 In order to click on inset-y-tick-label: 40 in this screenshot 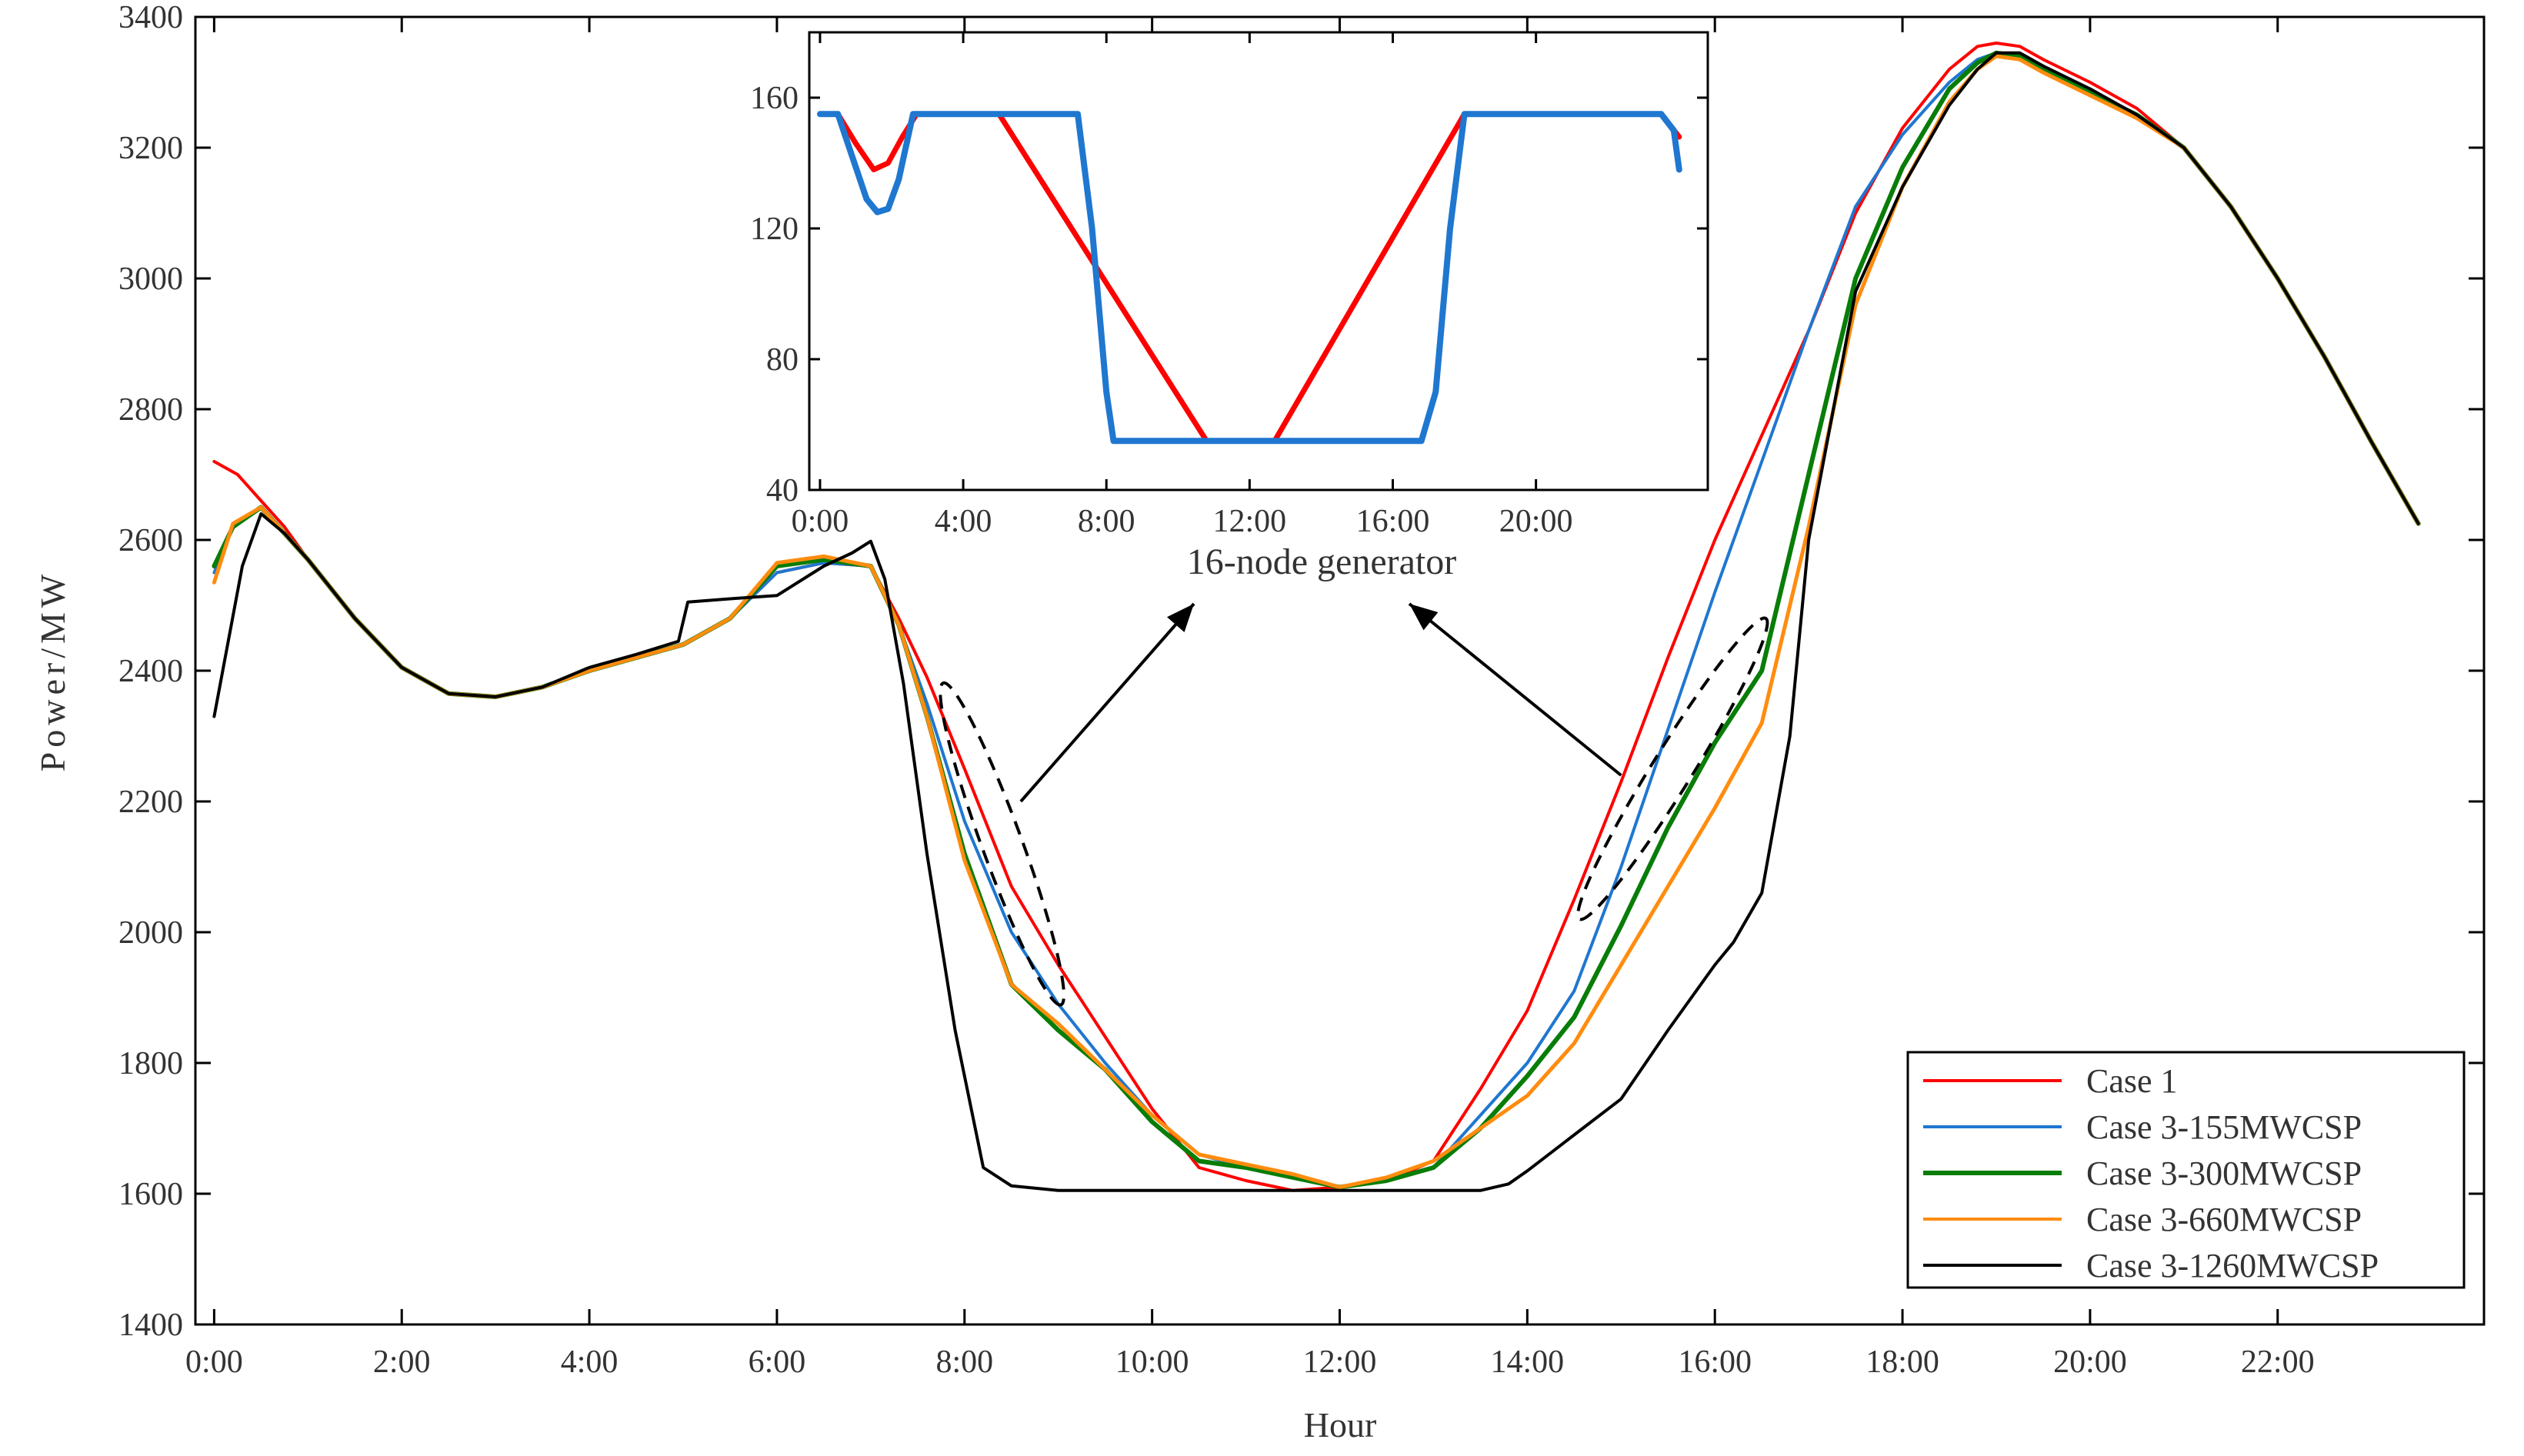, I will do `click(782, 490)`.